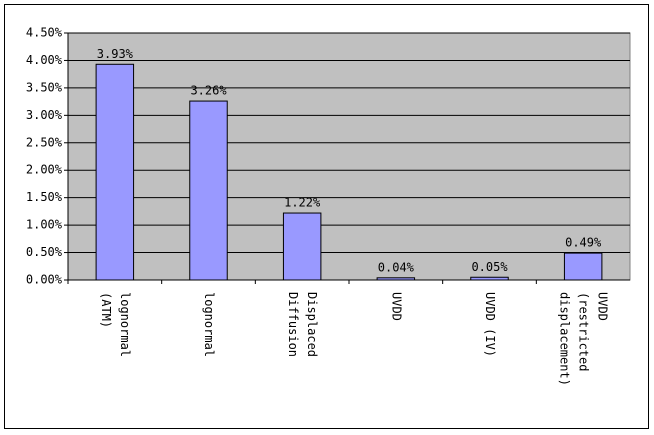 Image resolution: width=654 pixels, height=435 pixels. Describe the element at coordinates (44, 197) in the screenshot. I see `y-tick-label: 1.50%` at that location.